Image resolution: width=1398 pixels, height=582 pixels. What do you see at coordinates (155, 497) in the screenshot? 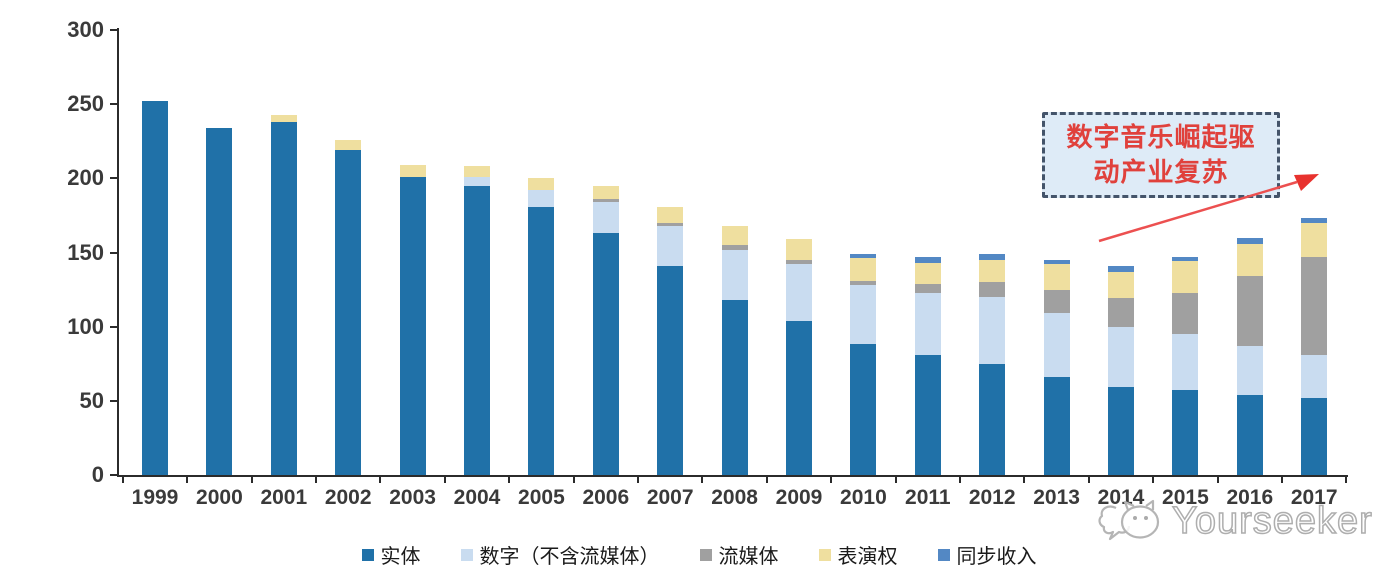
I see `x-axis-tick-label: 1999` at bounding box center [155, 497].